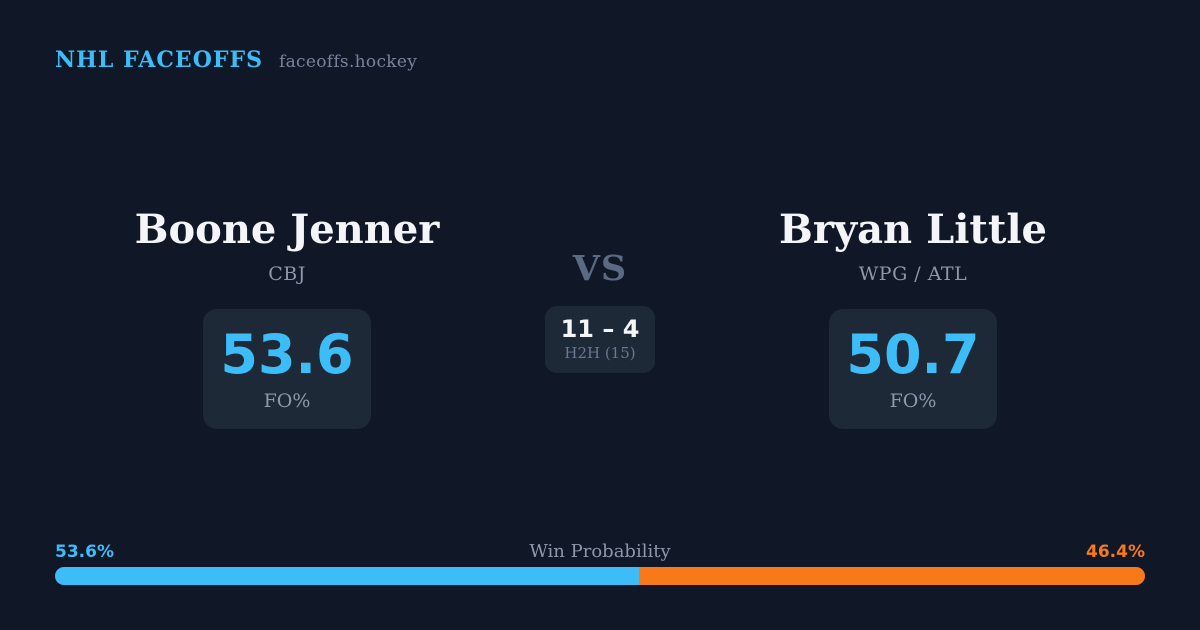 The height and width of the screenshot is (630, 1200). I want to click on vs-column: VS 11 – 4 H2H (15), so click(600, 310).